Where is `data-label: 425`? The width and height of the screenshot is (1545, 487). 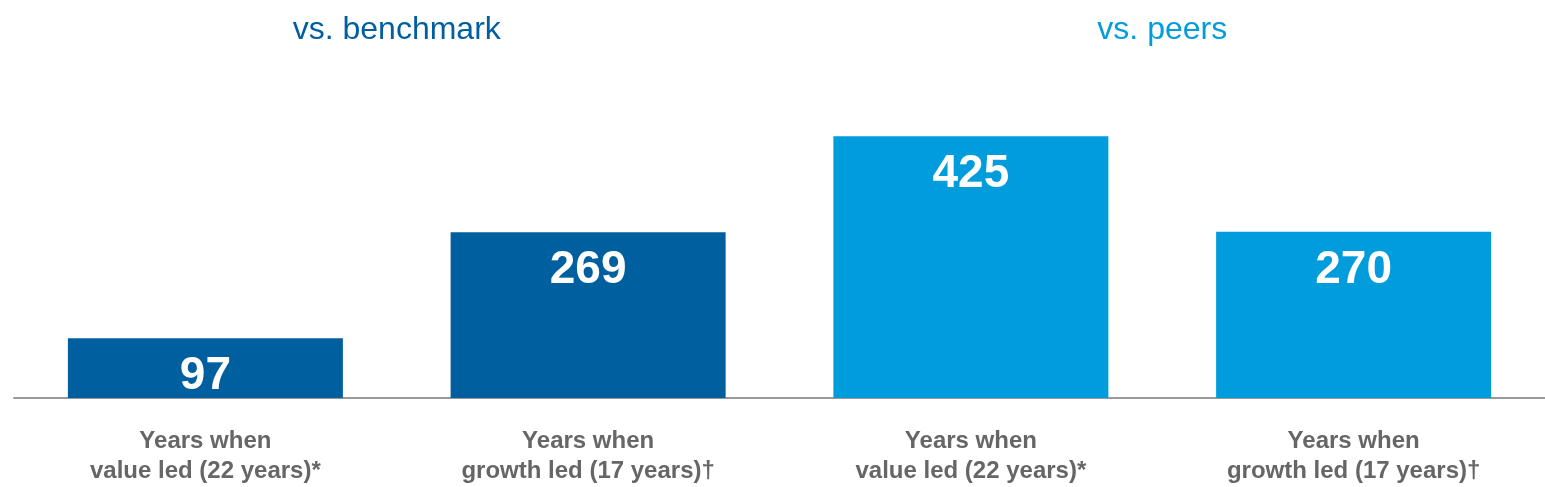
data-label: 425 is located at coordinates (971, 171).